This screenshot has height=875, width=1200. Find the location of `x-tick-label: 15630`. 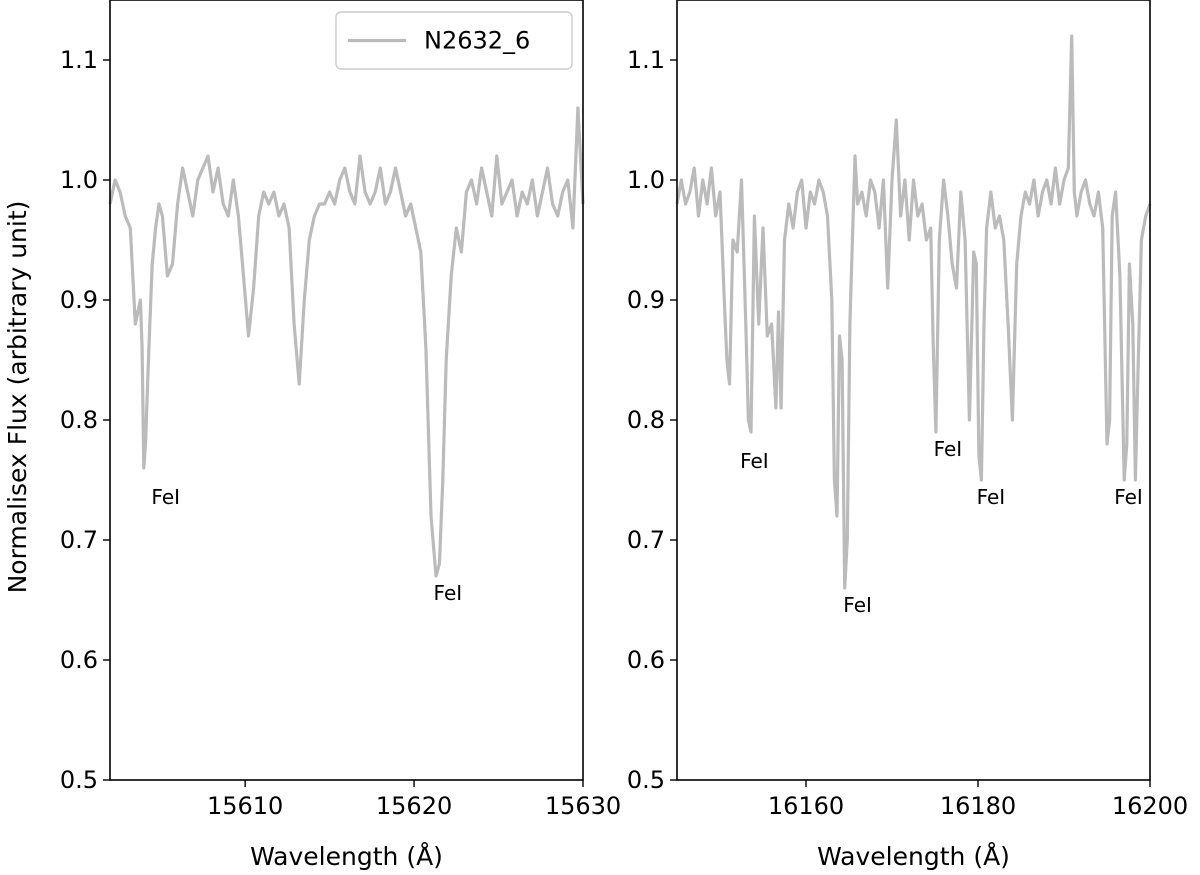

x-tick-label: 15630 is located at coordinates (583, 806).